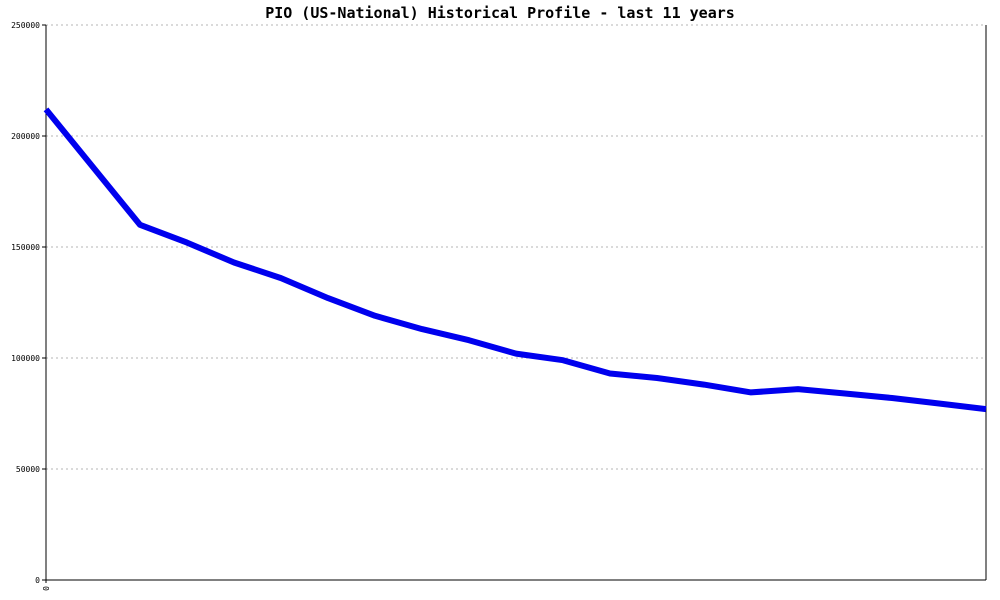 The image size is (1000, 600). What do you see at coordinates (37, 580) in the screenshot?
I see `y-tick-label: 0` at bounding box center [37, 580].